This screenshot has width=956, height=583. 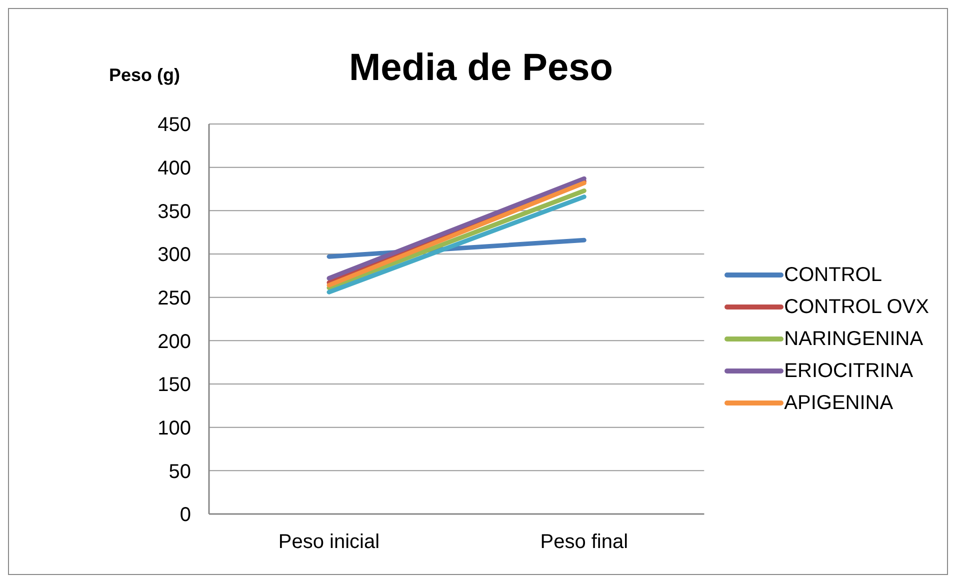 What do you see at coordinates (833, 275) in the screenshot?
I see `legend-label: CONTROL` at bounding box center [833, 275].